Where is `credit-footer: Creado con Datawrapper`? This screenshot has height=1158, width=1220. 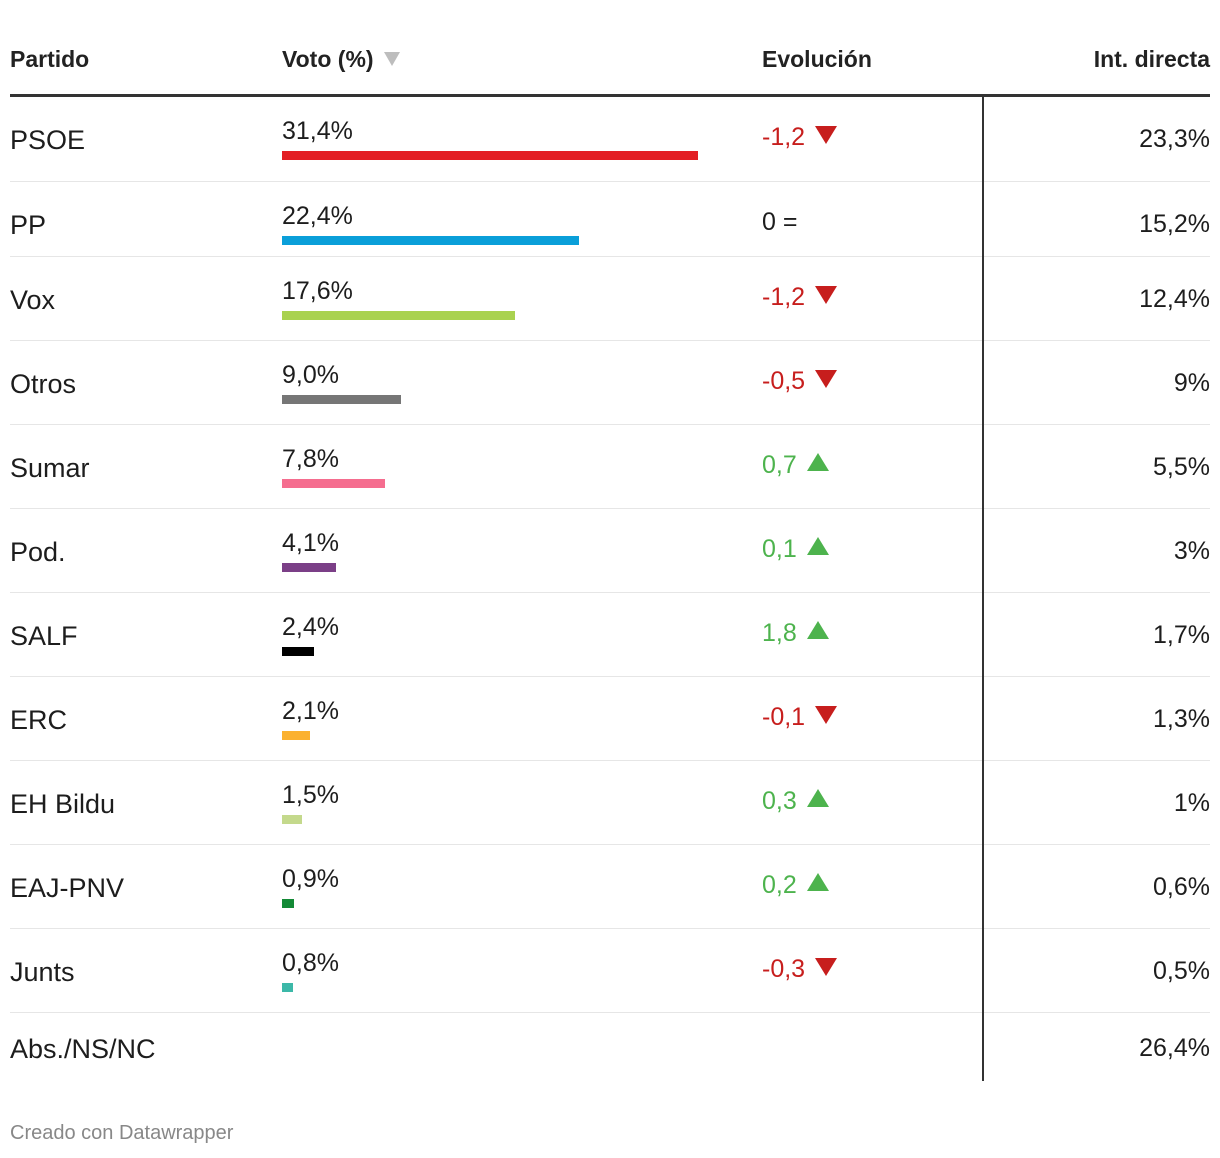 credit-footer: Creado con Datawrapper is located at coordinates (122, 1133).